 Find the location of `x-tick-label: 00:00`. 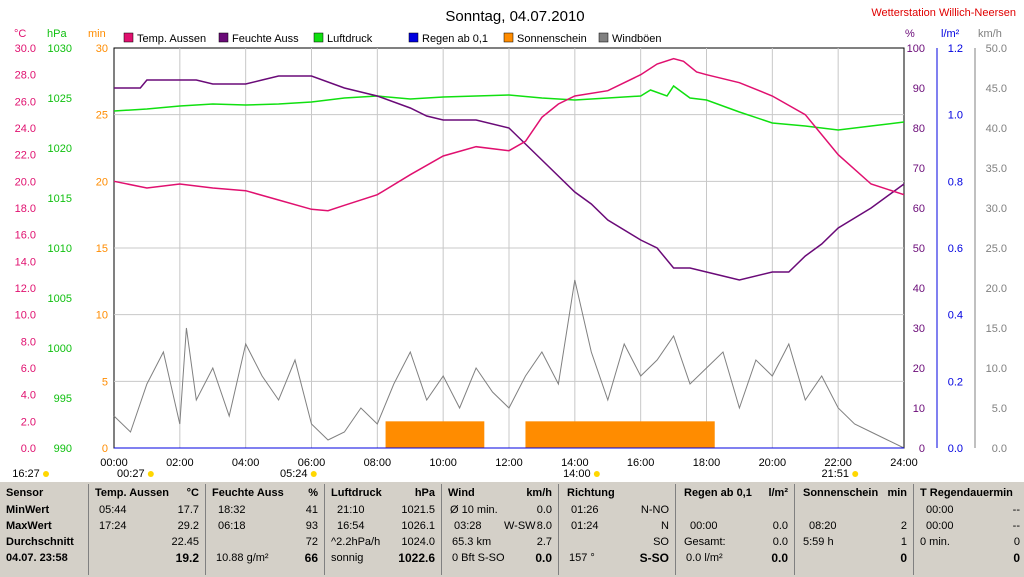

x-tick-label: 00:00 is located at coordinates (114, 463).